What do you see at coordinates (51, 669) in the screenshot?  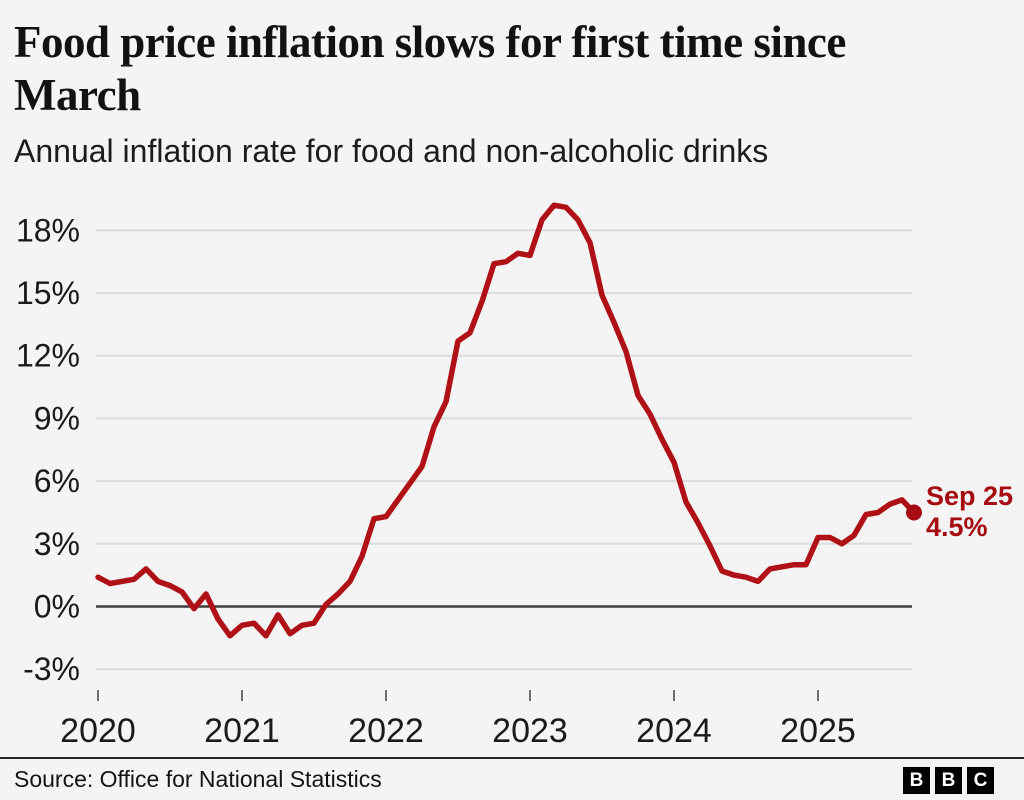 I see `y-axis-tick-label: -3%` at bounding box center [51, 669].